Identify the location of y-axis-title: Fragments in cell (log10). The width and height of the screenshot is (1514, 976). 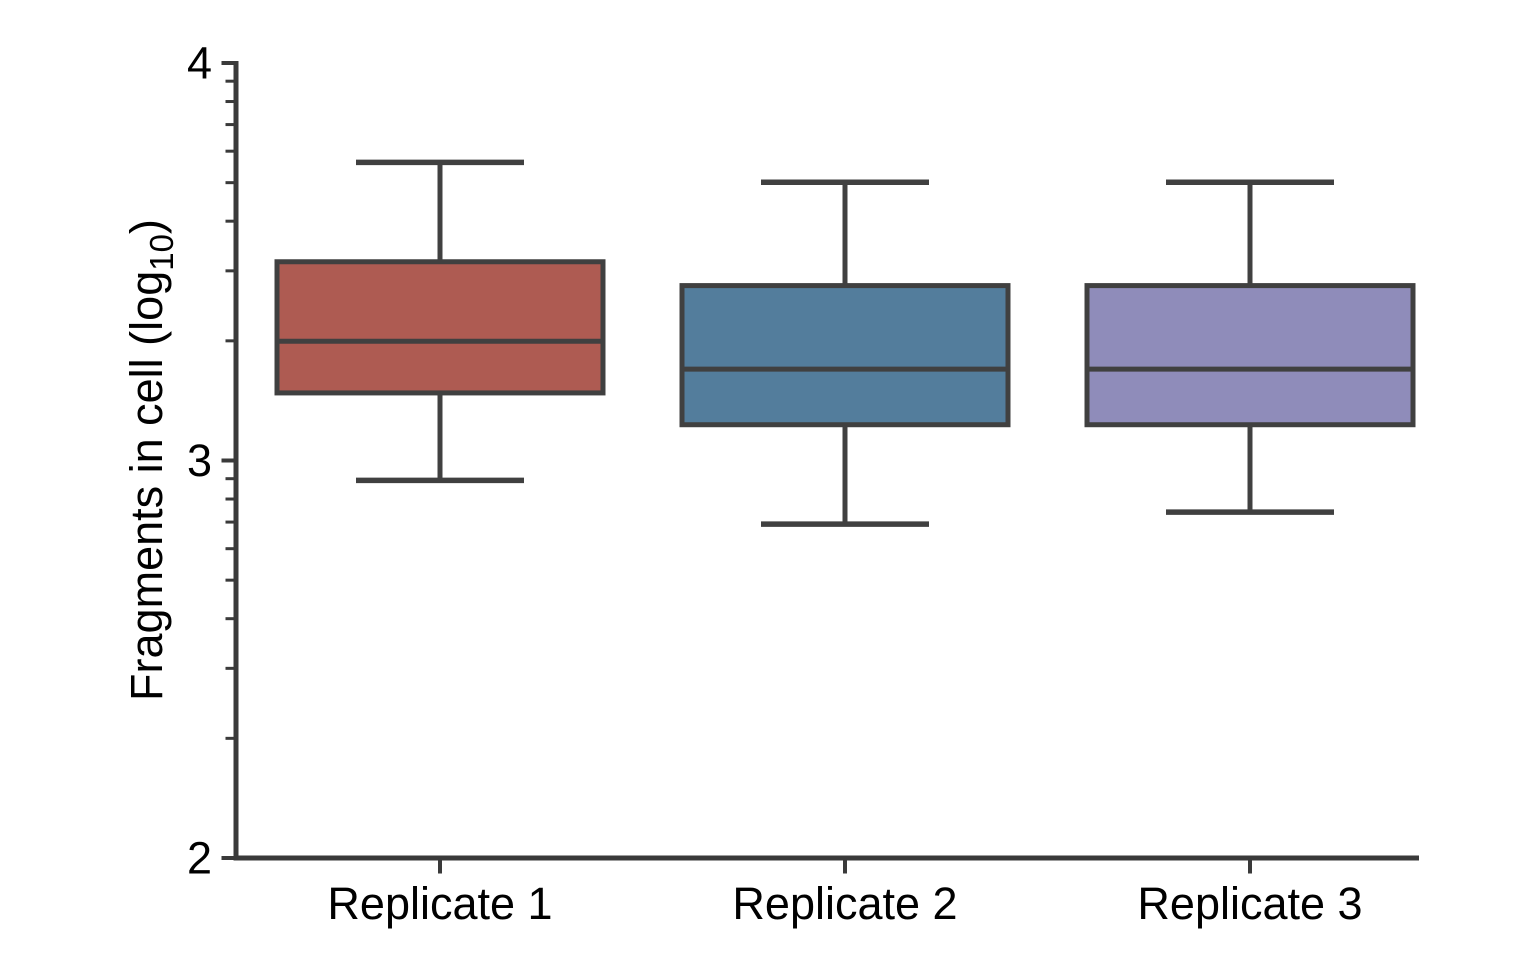
(150, 460).